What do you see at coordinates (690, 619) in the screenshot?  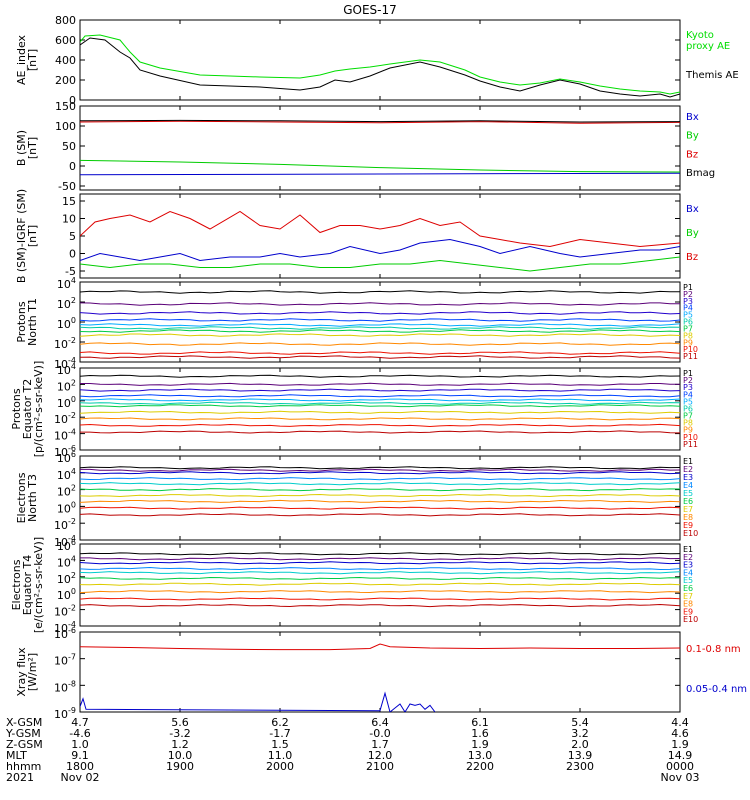 I see `legend-entry: E10` at bounding box center [690, 619].